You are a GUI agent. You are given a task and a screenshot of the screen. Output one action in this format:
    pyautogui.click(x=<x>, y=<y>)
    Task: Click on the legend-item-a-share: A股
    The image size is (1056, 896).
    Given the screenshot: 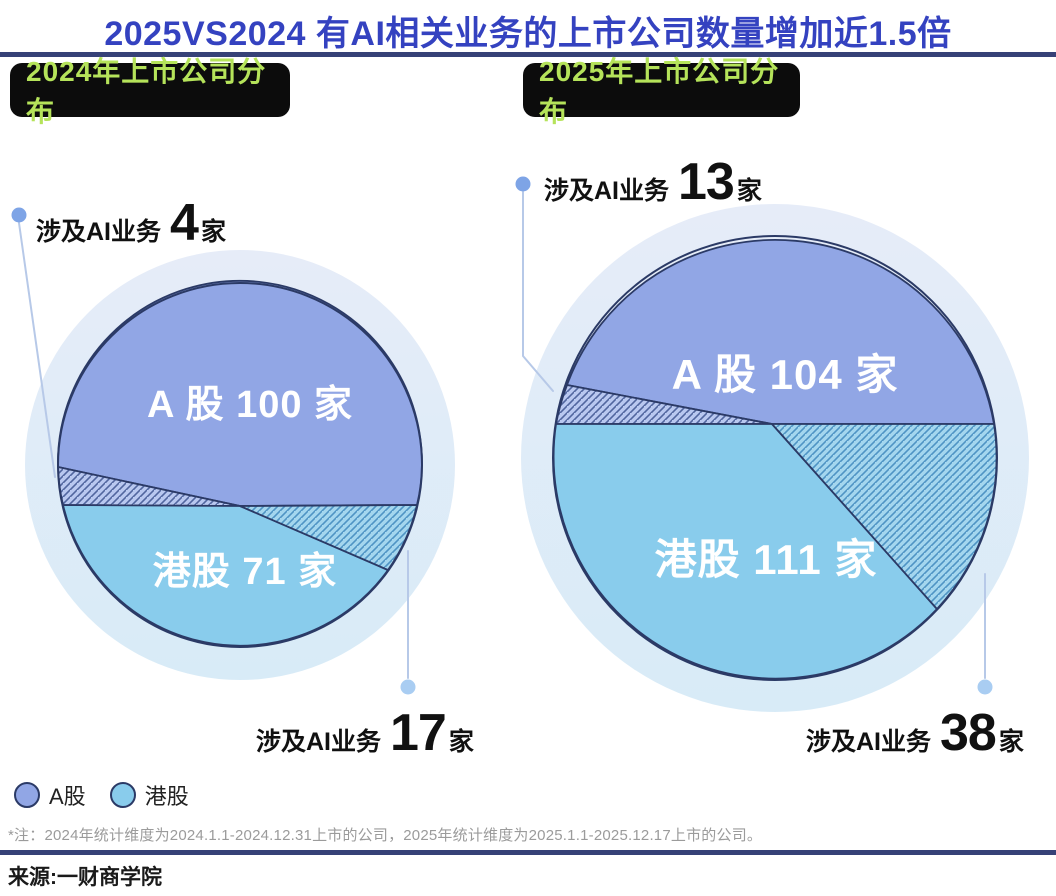 What is the action you would take?
    pyautogui.click(x=50, y=795)
    